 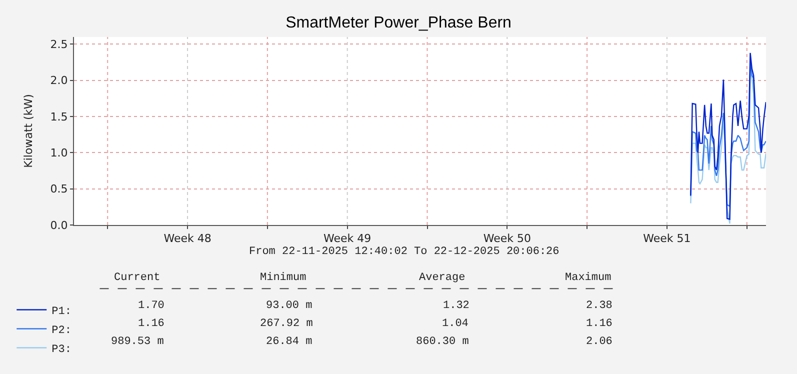 What do you see at coordinates (62, 331) in the screenshot?
I see `legend-label: P2:` at bounding box center [62, 331].